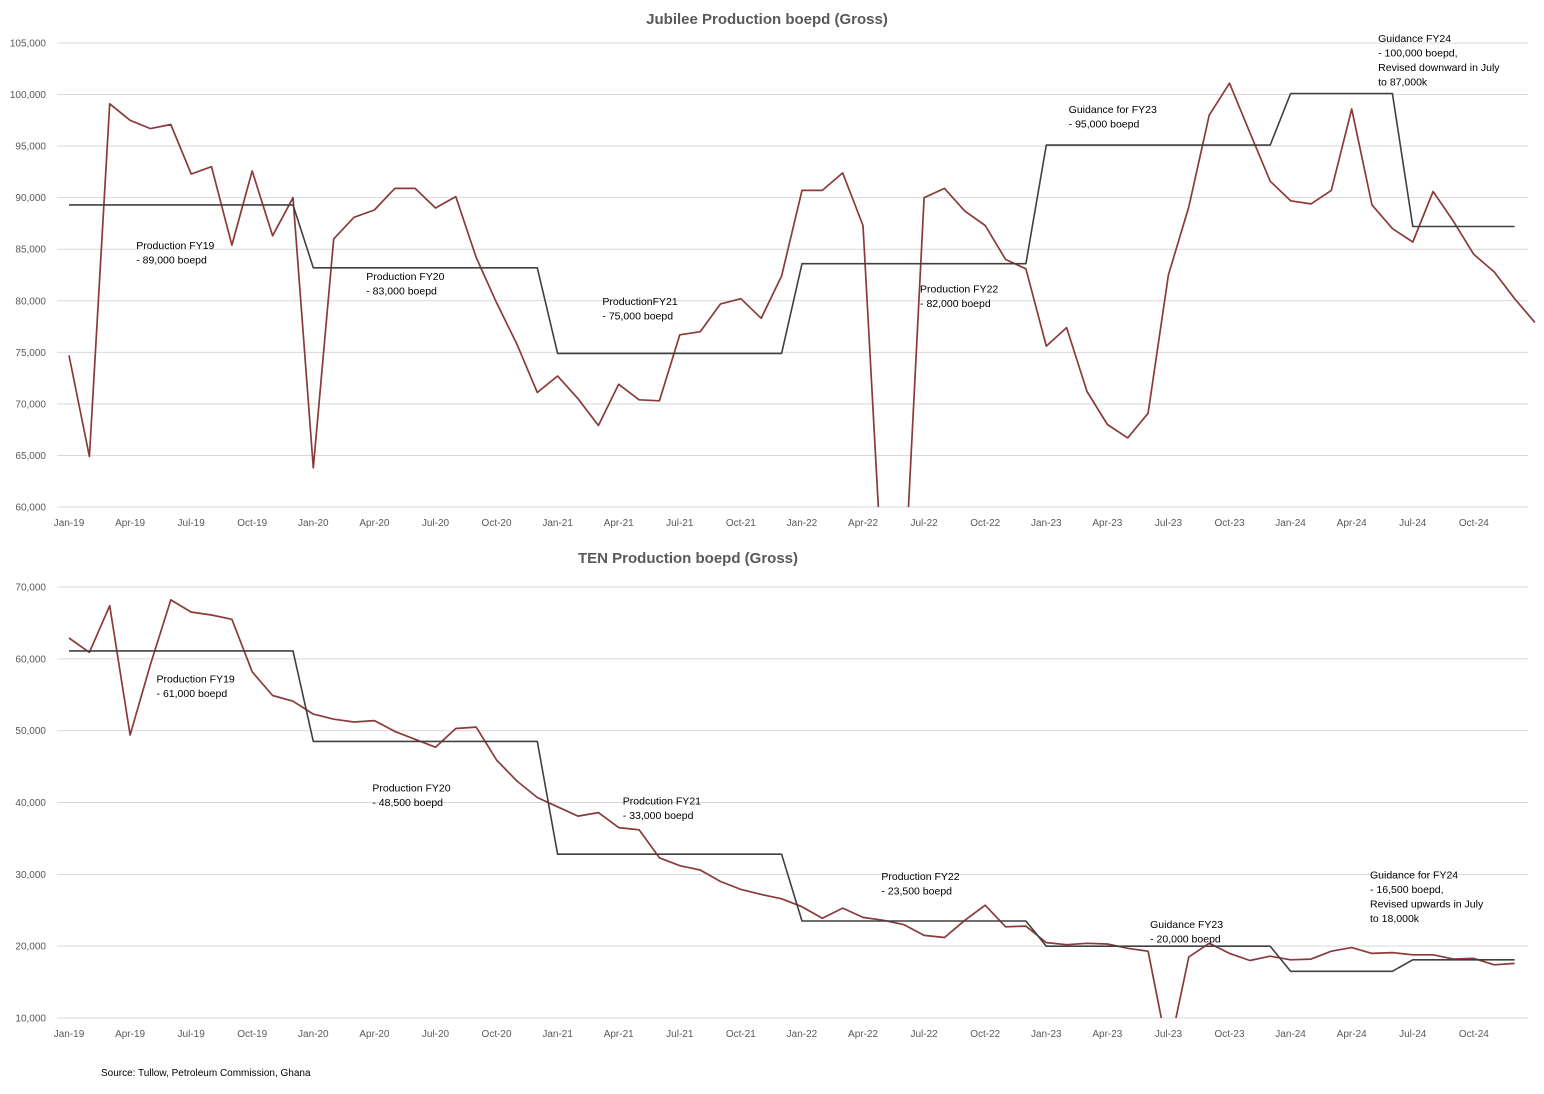 This screenshot has height=1094, width=1544. Describe the element at coordinates (171, 261) in the screenshot. I see `jubilee-annotation-label: - 89,000 boepd` at that location.